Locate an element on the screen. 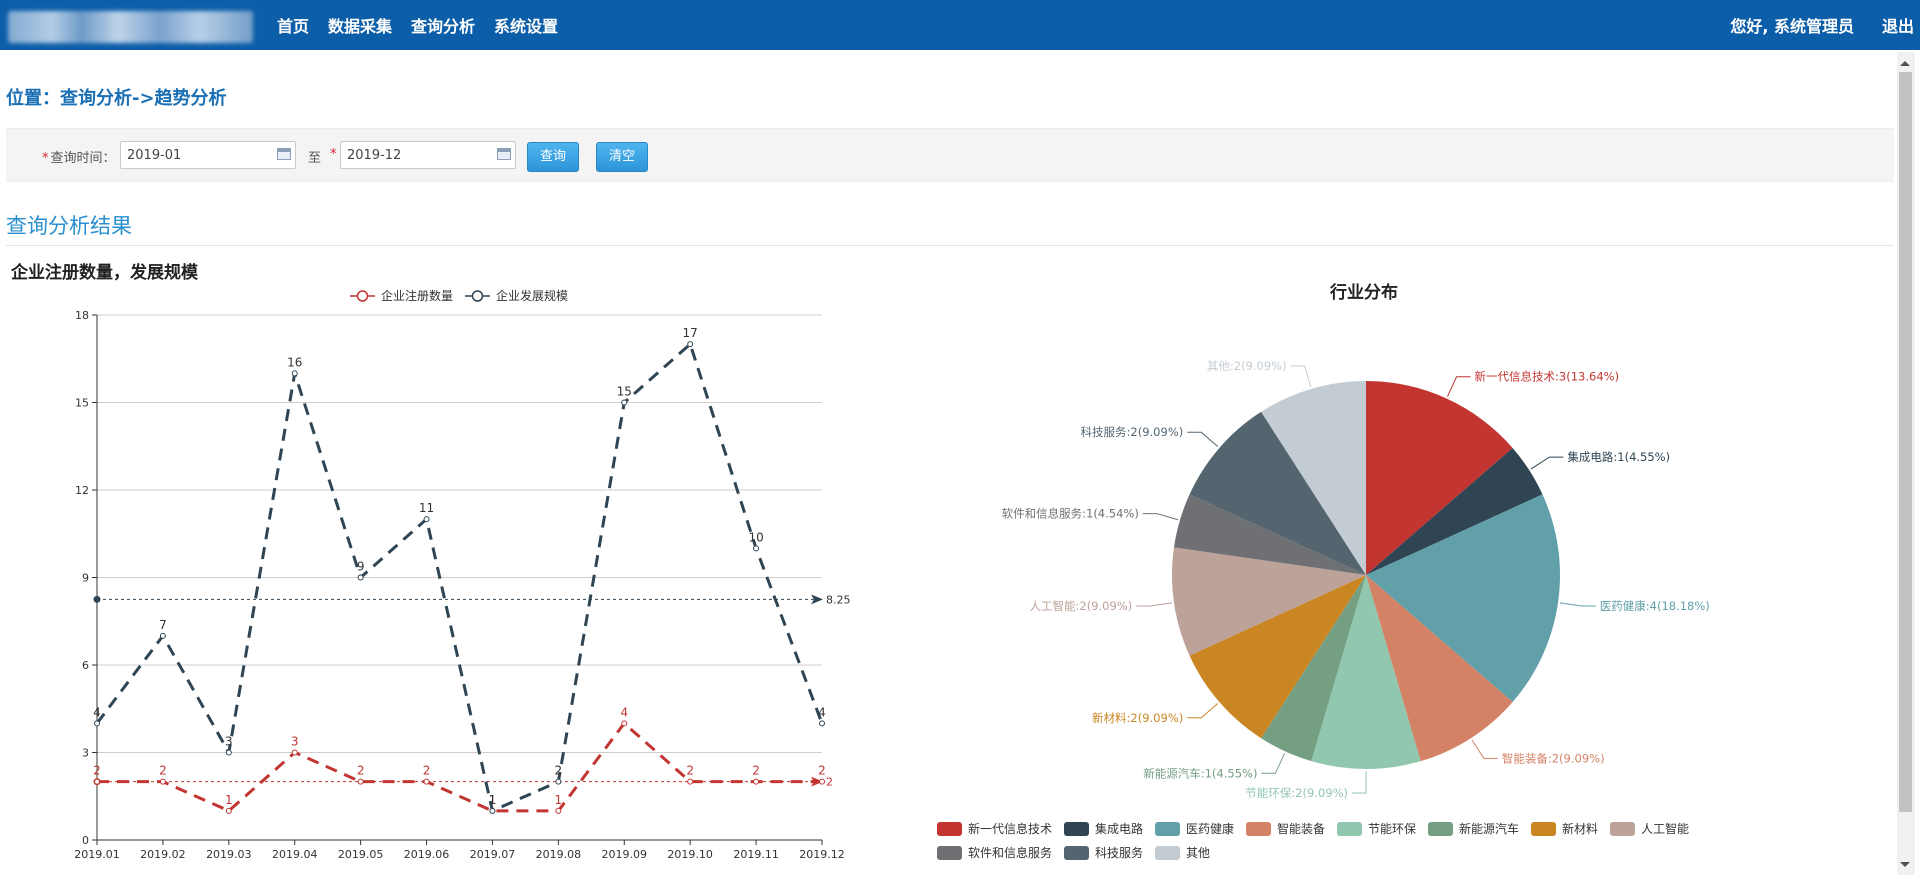 Image resolution: width=1920 pixels, height=895 pixels. legend-label: 节能环保 is located at coordinates (1392, 829).